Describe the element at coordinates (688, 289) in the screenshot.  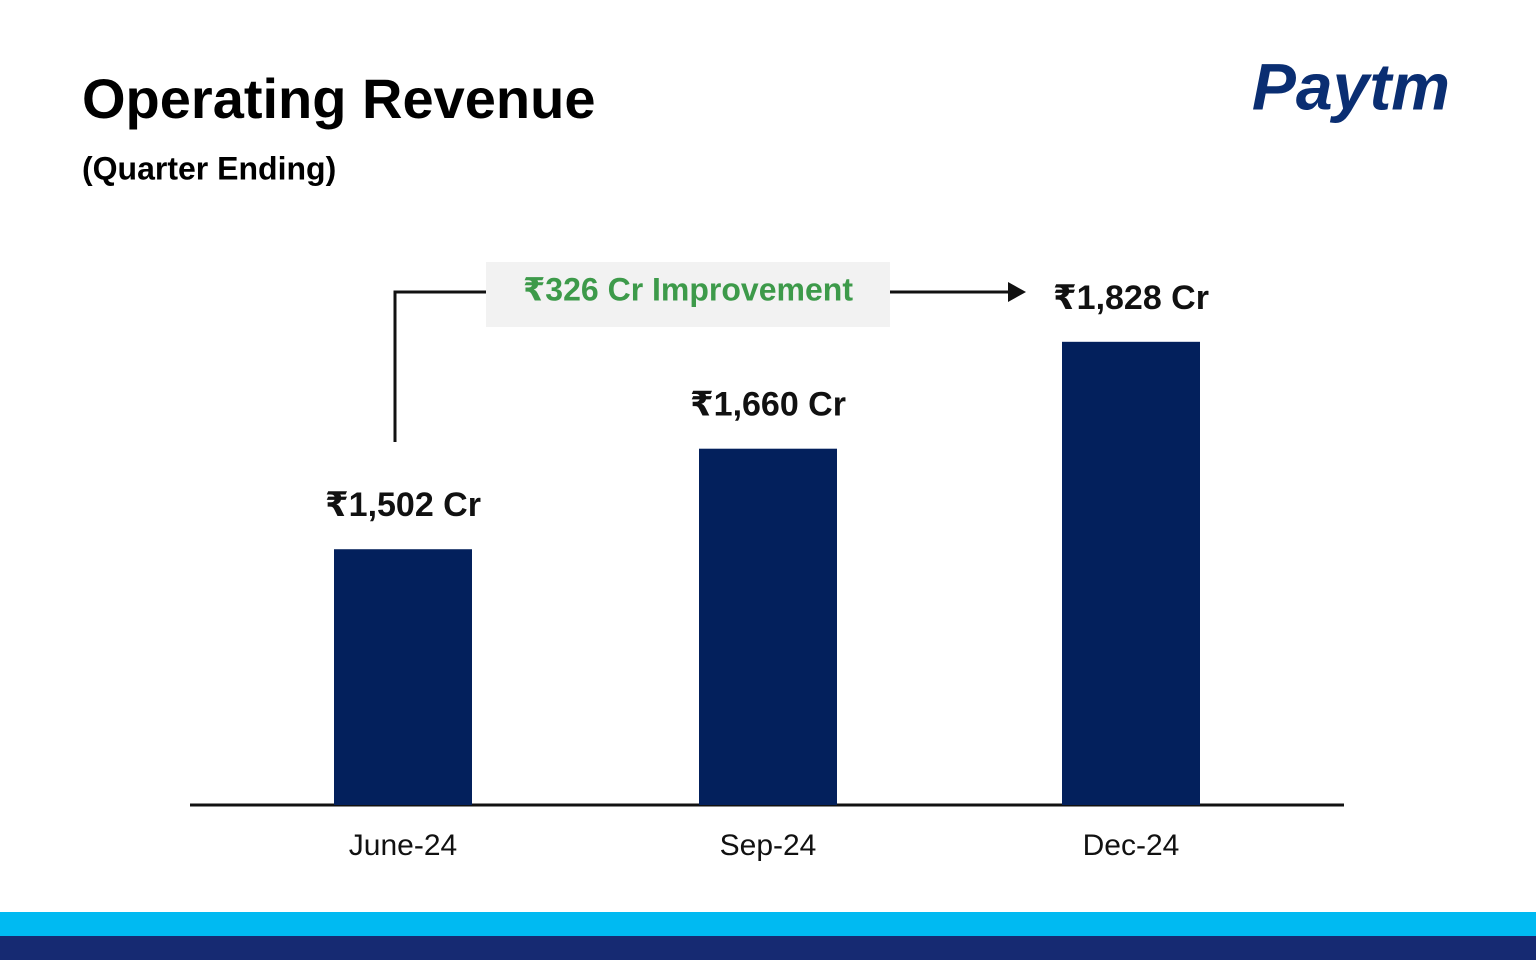
I see `annotation: ₹326 Cr Improvement` at that location.